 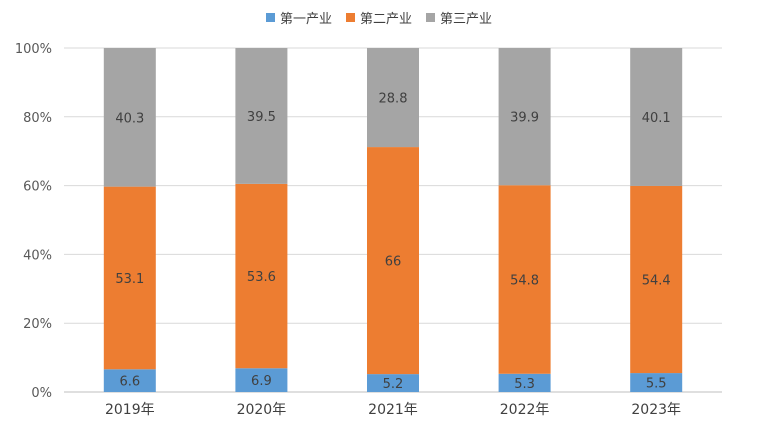 What do you see at coordinates (41, 393) in the screenshot?
I see `y-tick-label: 0%` at bounding box center [41, 393].